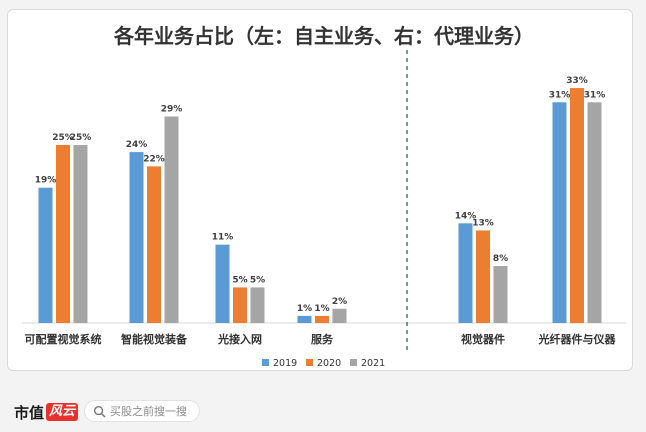  What do you see at coordinates (353, 362) in the screenshot?
I see `legend-swatch-2021` at bounding box center [353, 362].